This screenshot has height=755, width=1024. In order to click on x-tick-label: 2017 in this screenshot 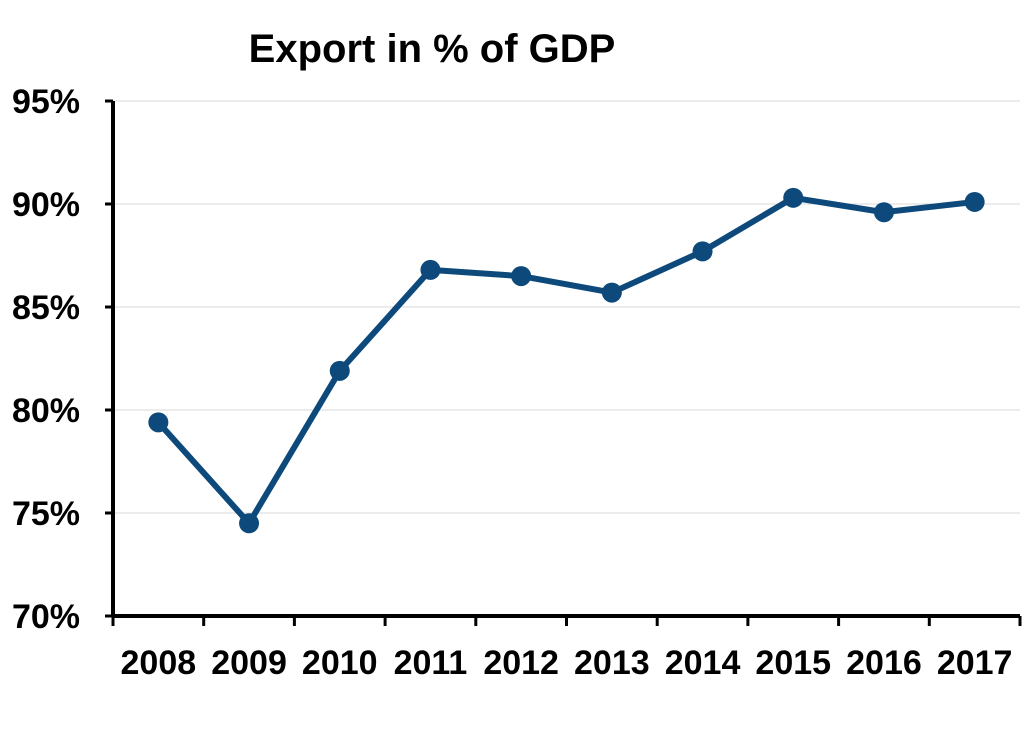, I will do `click(975, 663)`.